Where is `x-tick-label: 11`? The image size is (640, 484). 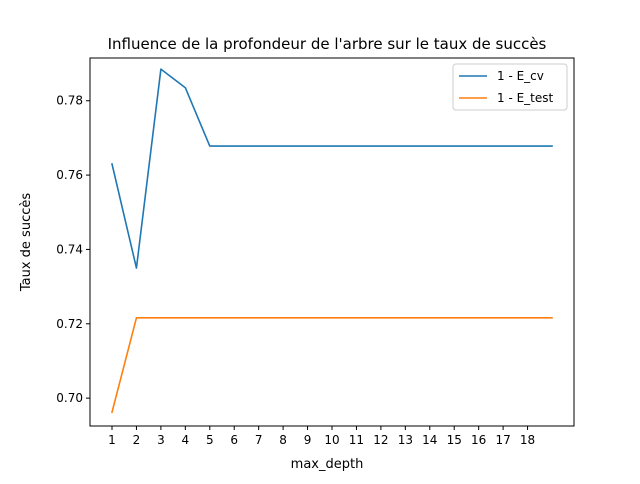 x-tick-label: 11 is located at coordinates (356, 440).